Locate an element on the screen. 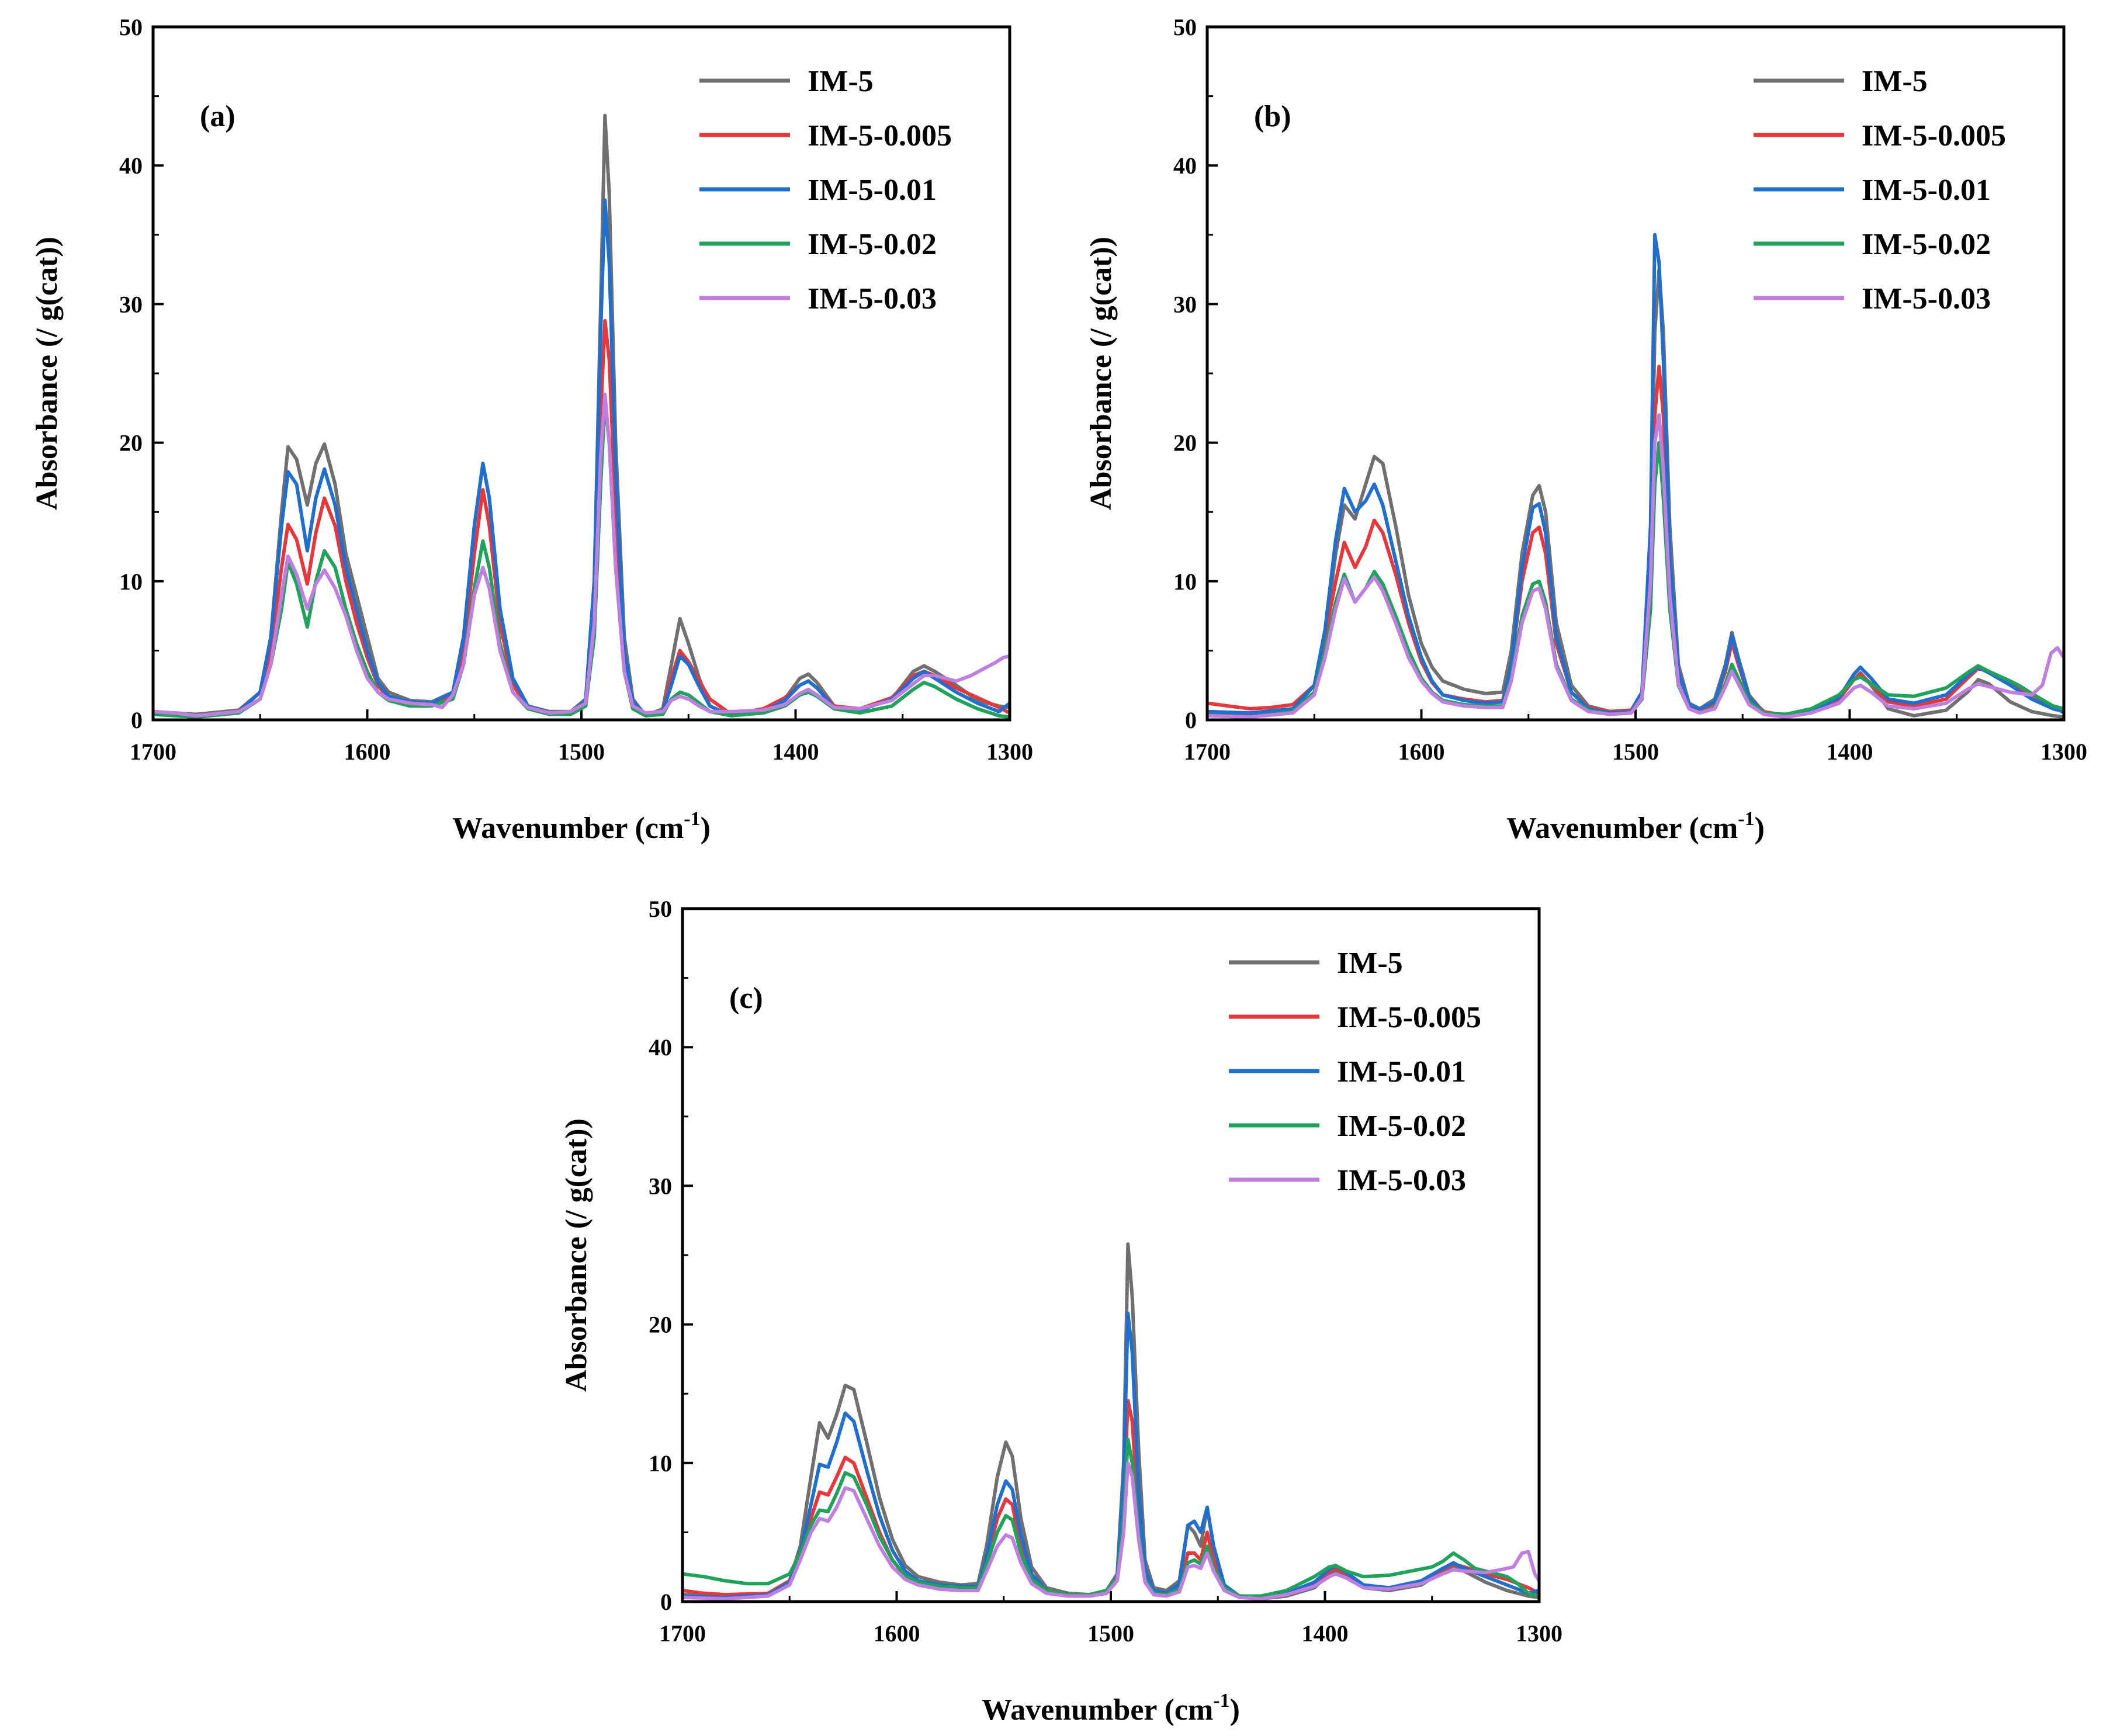 This screenshot has height=1736, width=2110. panel-label: (c) is located at coordinates (746, 998).